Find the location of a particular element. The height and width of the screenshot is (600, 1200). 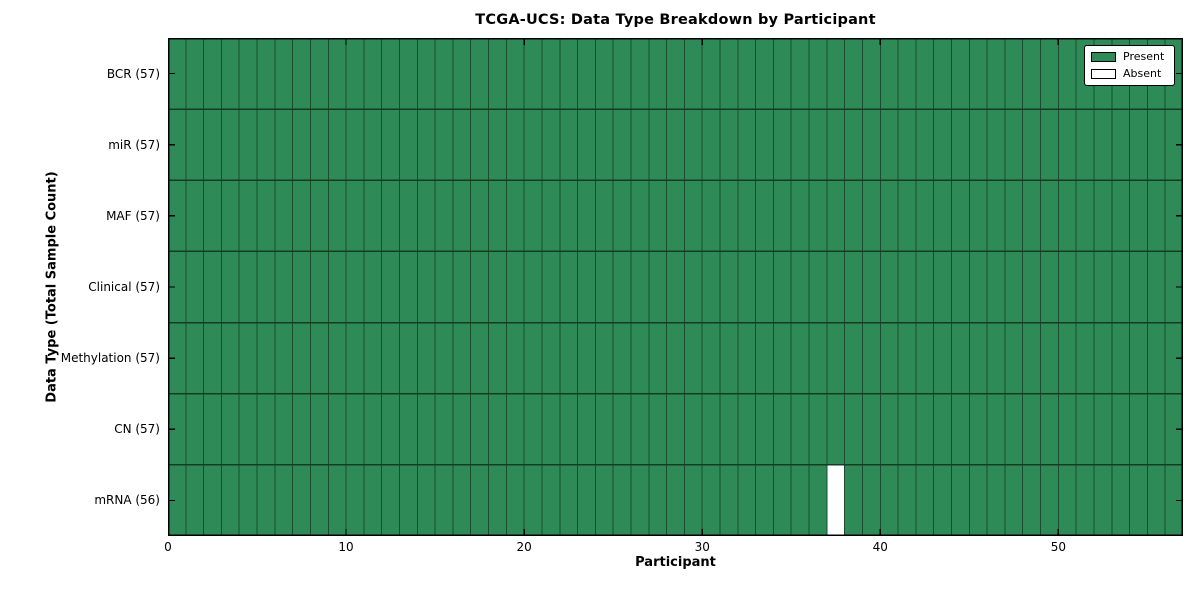

legend-swatch-absent-icon is located at coordinates (1103, 74).